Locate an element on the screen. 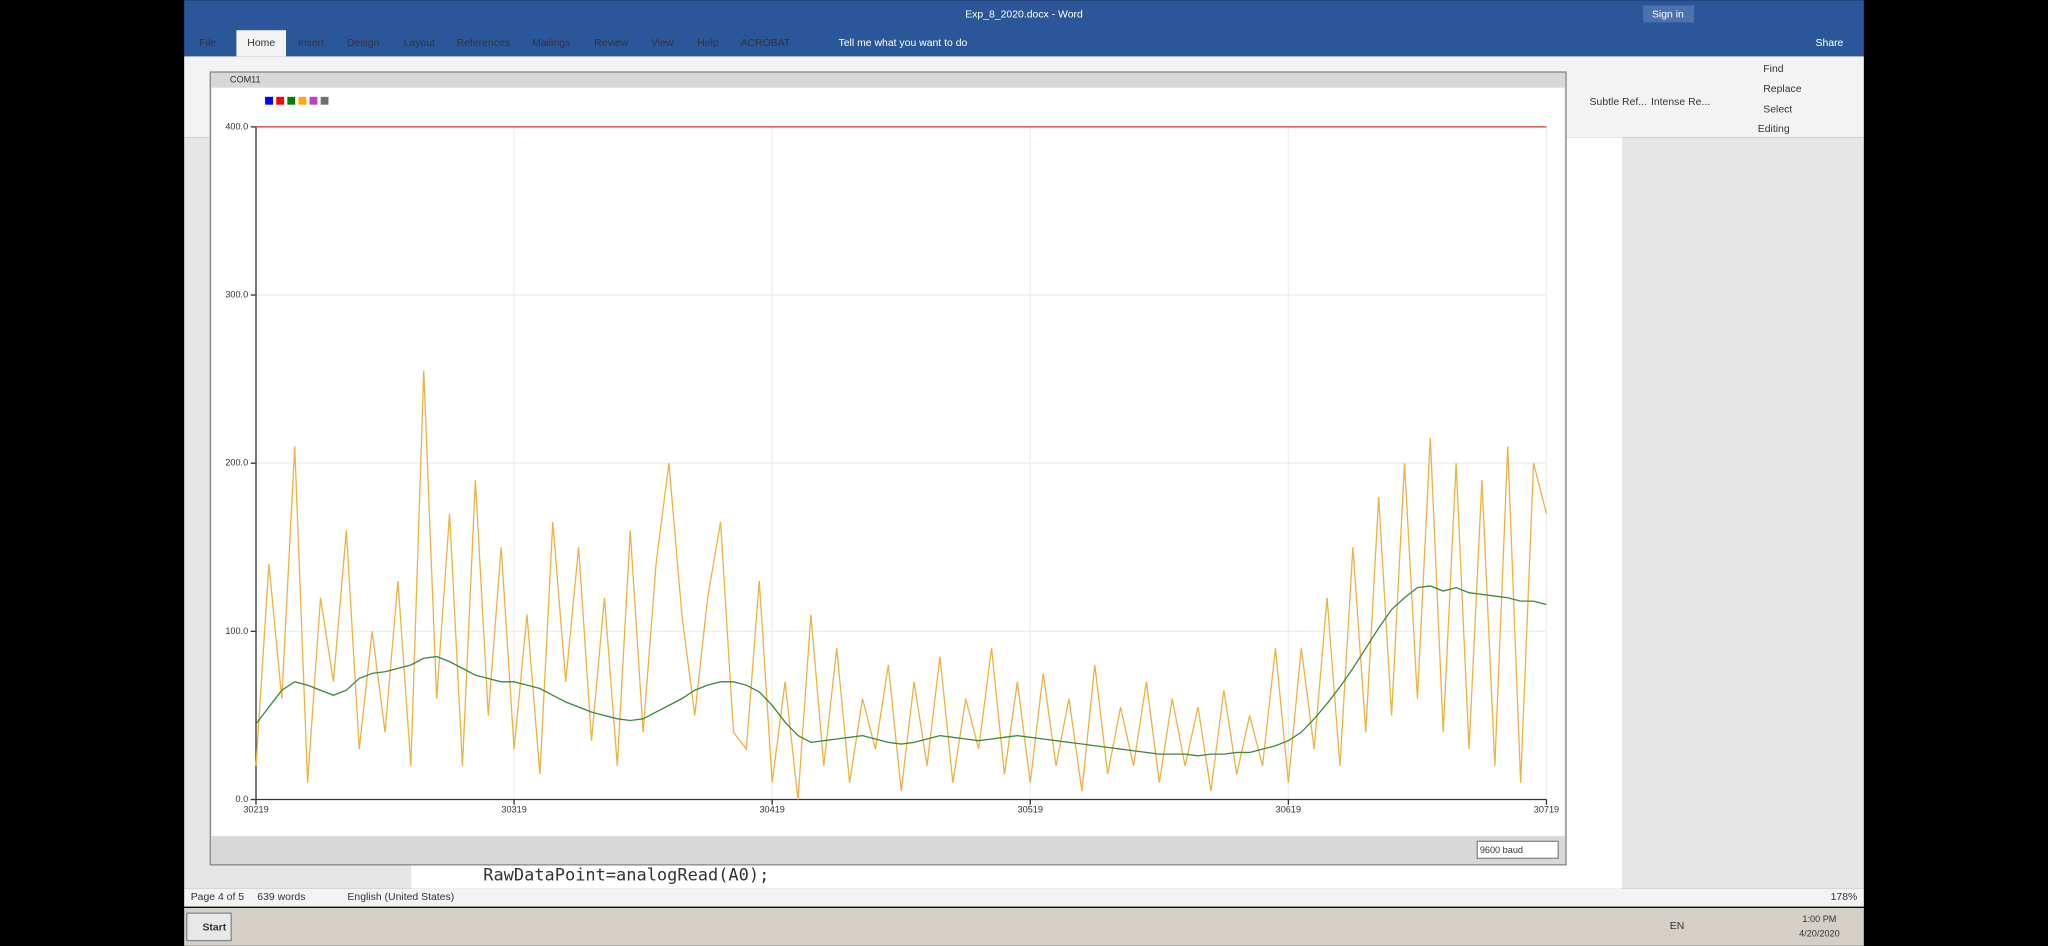  plotter-title: COM11 is located at coordinates (245, 79).